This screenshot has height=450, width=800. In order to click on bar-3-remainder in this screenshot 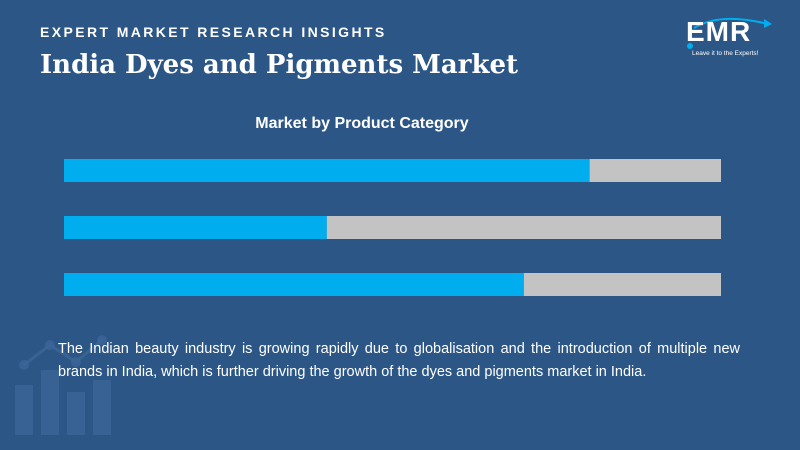, I will do `click(622, 284)`.